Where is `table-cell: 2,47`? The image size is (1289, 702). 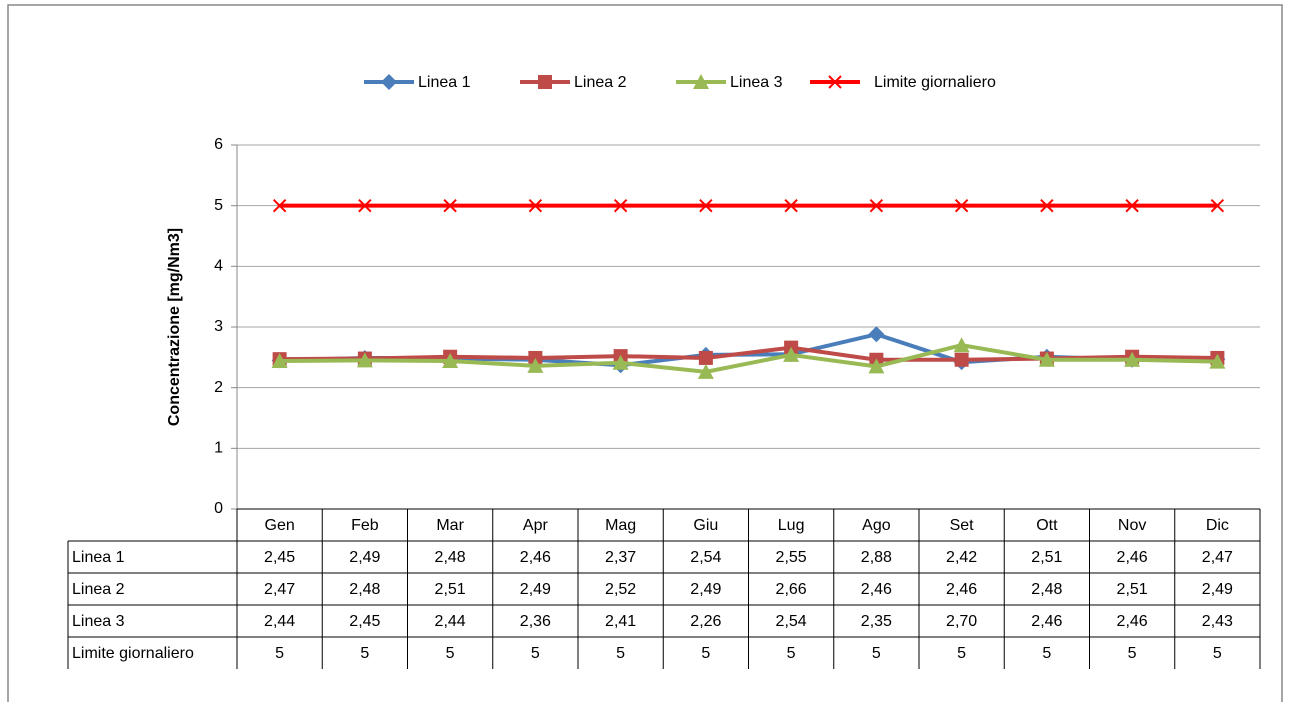
table-cell: 2,47 is located at coordinates (279, 589).